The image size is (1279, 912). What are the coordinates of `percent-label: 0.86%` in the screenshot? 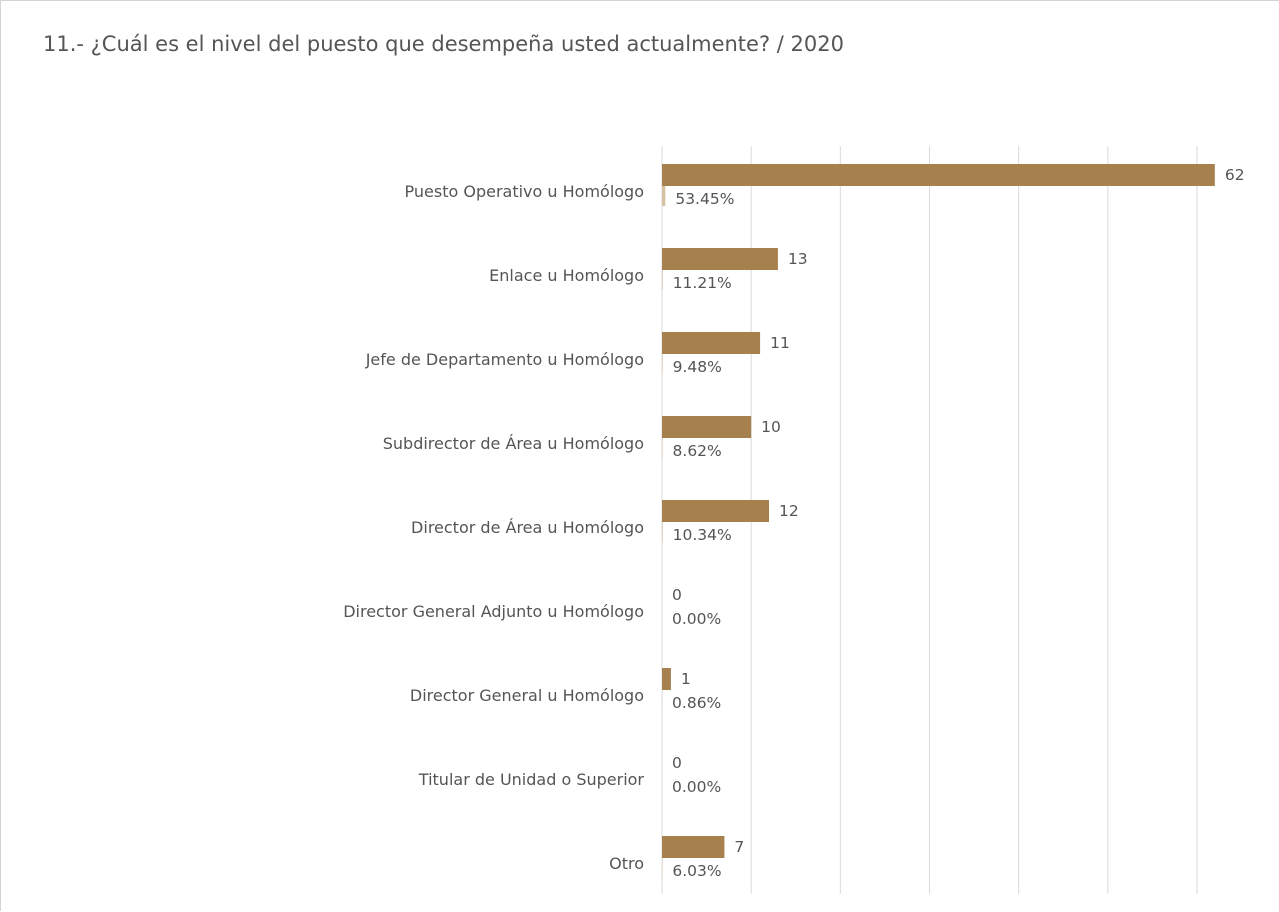 It's located at (696, 703).